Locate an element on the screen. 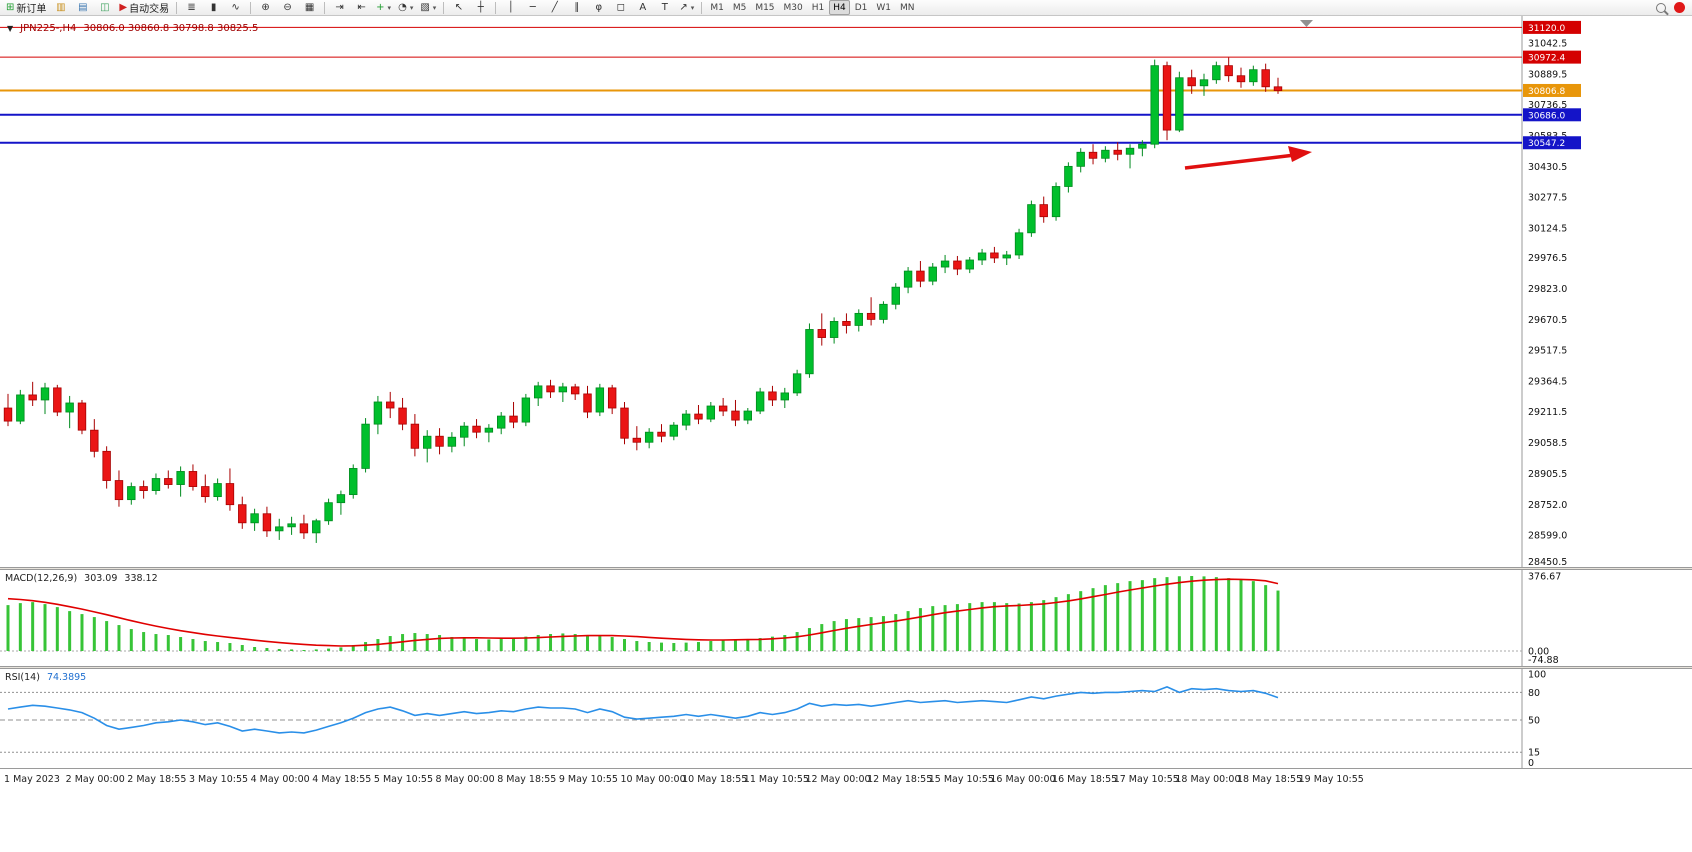  time-axis-label: 9 May 10:55 is located at coordinates (588, 779).